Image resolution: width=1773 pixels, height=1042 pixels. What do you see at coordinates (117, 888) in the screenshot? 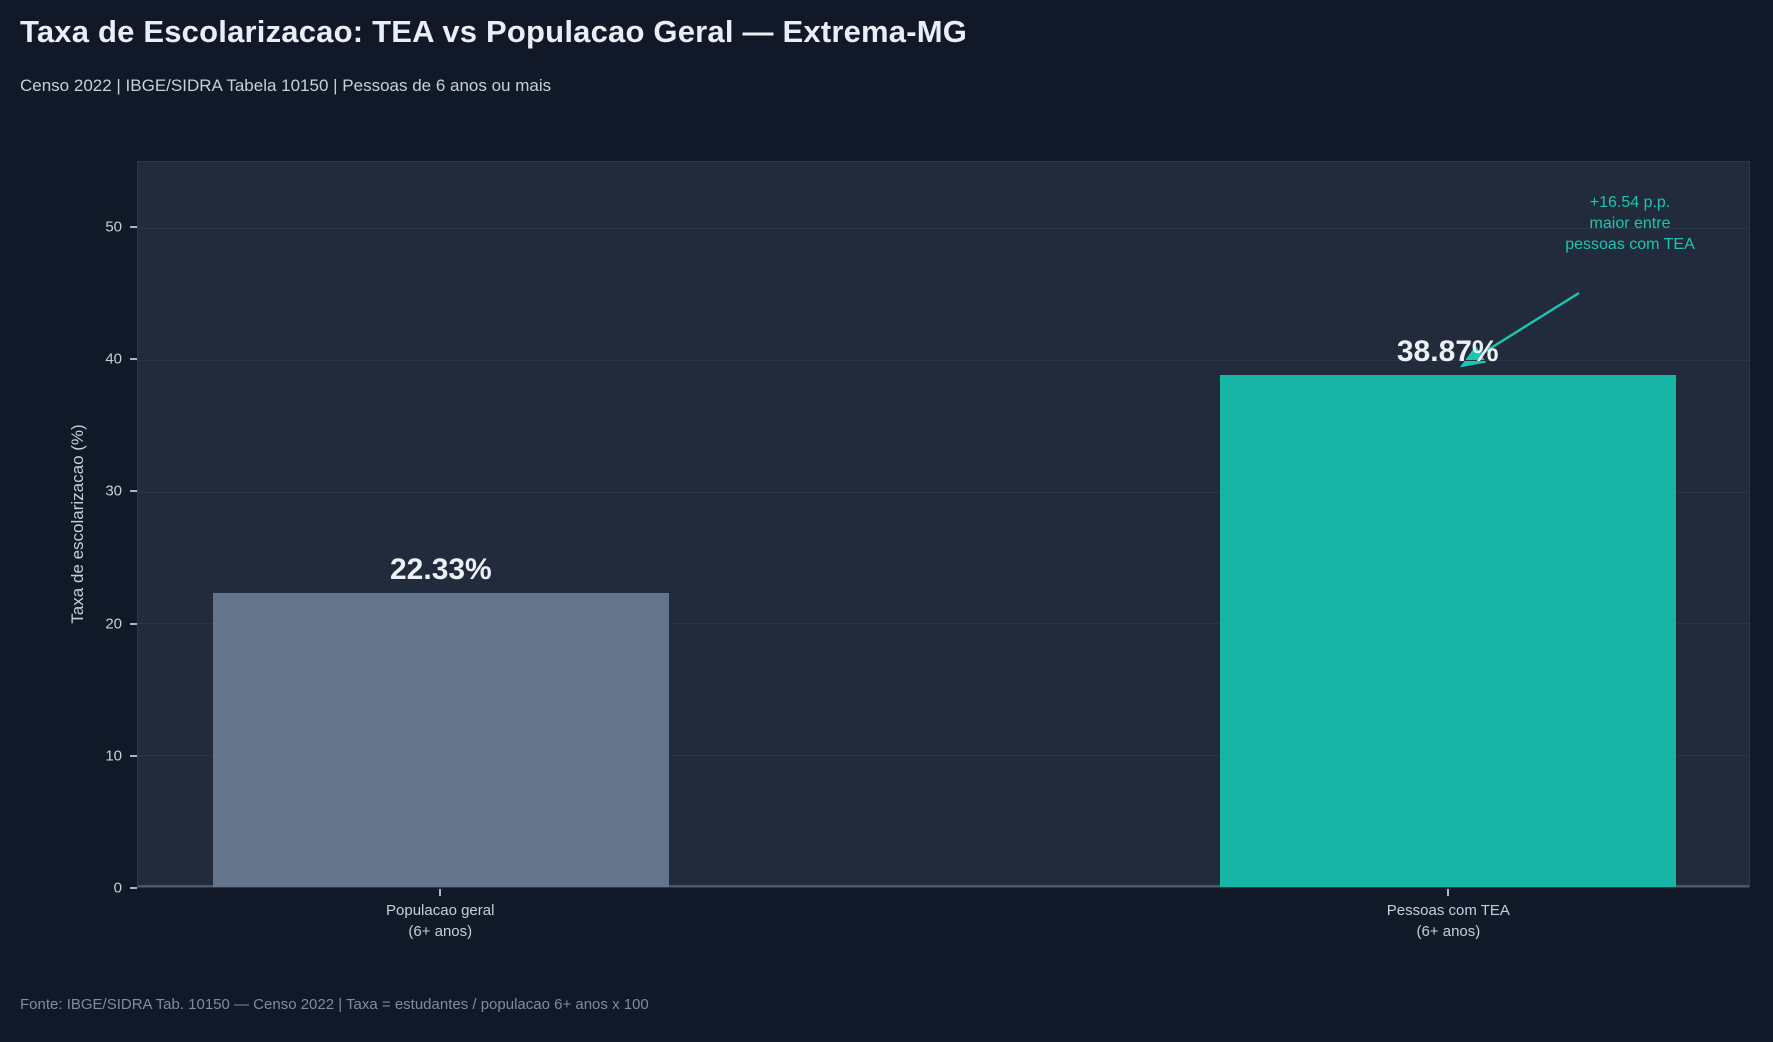
I see `y-tick-label: 0` at bounding box center [117, 888].